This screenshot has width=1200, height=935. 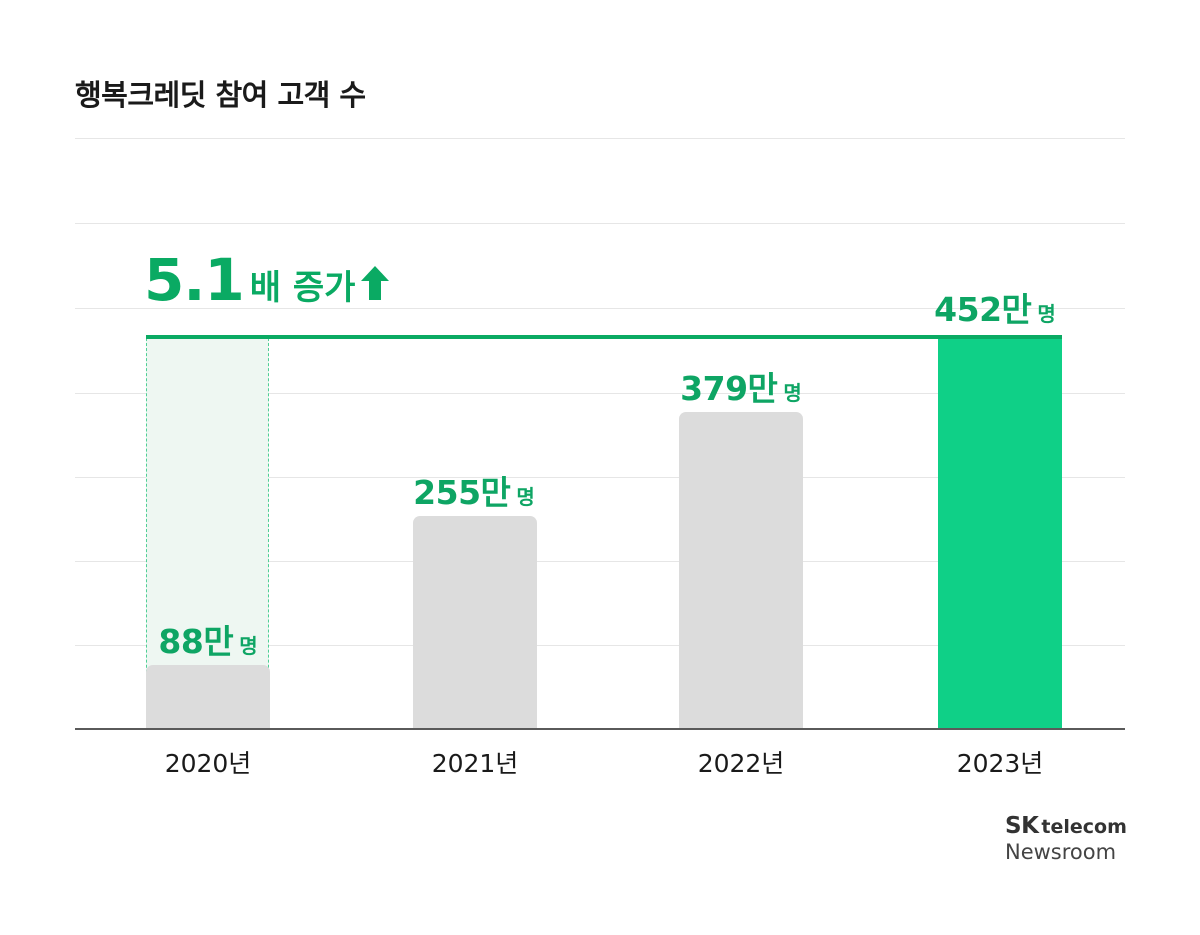 What do you see at coordinates (1000, 763) in the screenshot?
I see `x-tick-2023: 2023년` at bounding box center [1000, 763].